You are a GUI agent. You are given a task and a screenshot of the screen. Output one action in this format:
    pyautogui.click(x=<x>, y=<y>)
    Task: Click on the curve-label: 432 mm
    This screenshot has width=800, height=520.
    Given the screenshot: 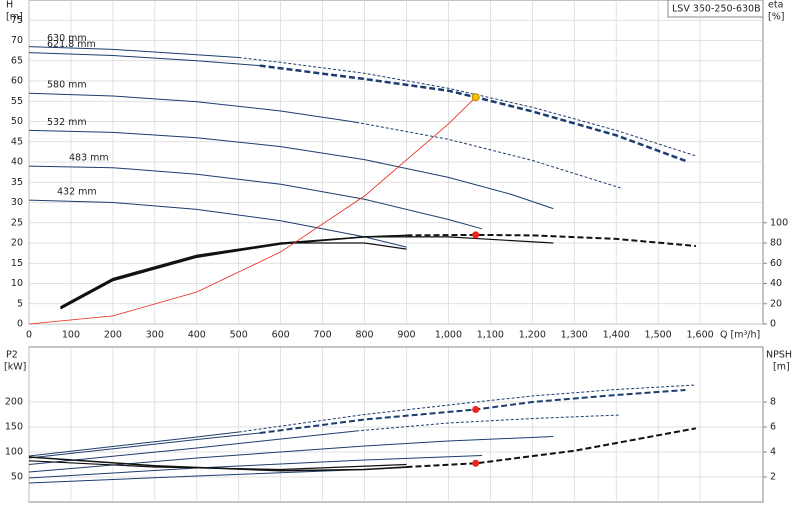 What is the action you would take?
    pyautogui.click(x=77, y=192)
    